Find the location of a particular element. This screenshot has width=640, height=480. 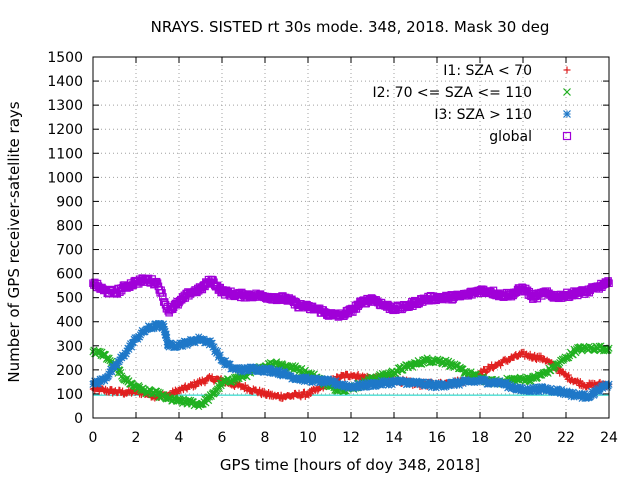

x-tick-label: 6 is located at coordinates (222, 438).